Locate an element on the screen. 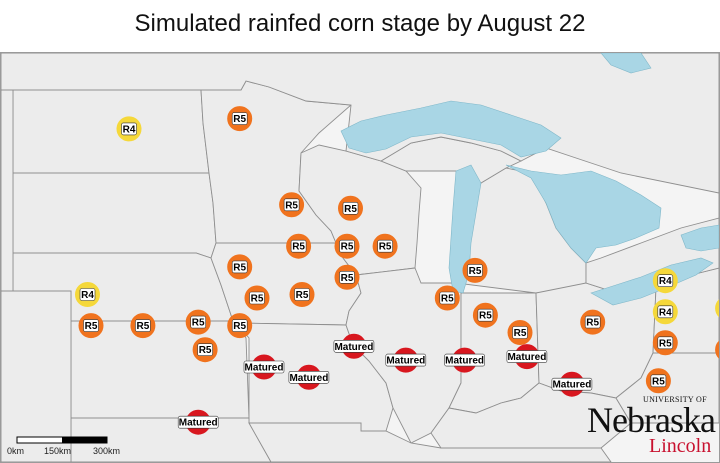  scale-label-150: 150km is located at coordinates (58, 451).